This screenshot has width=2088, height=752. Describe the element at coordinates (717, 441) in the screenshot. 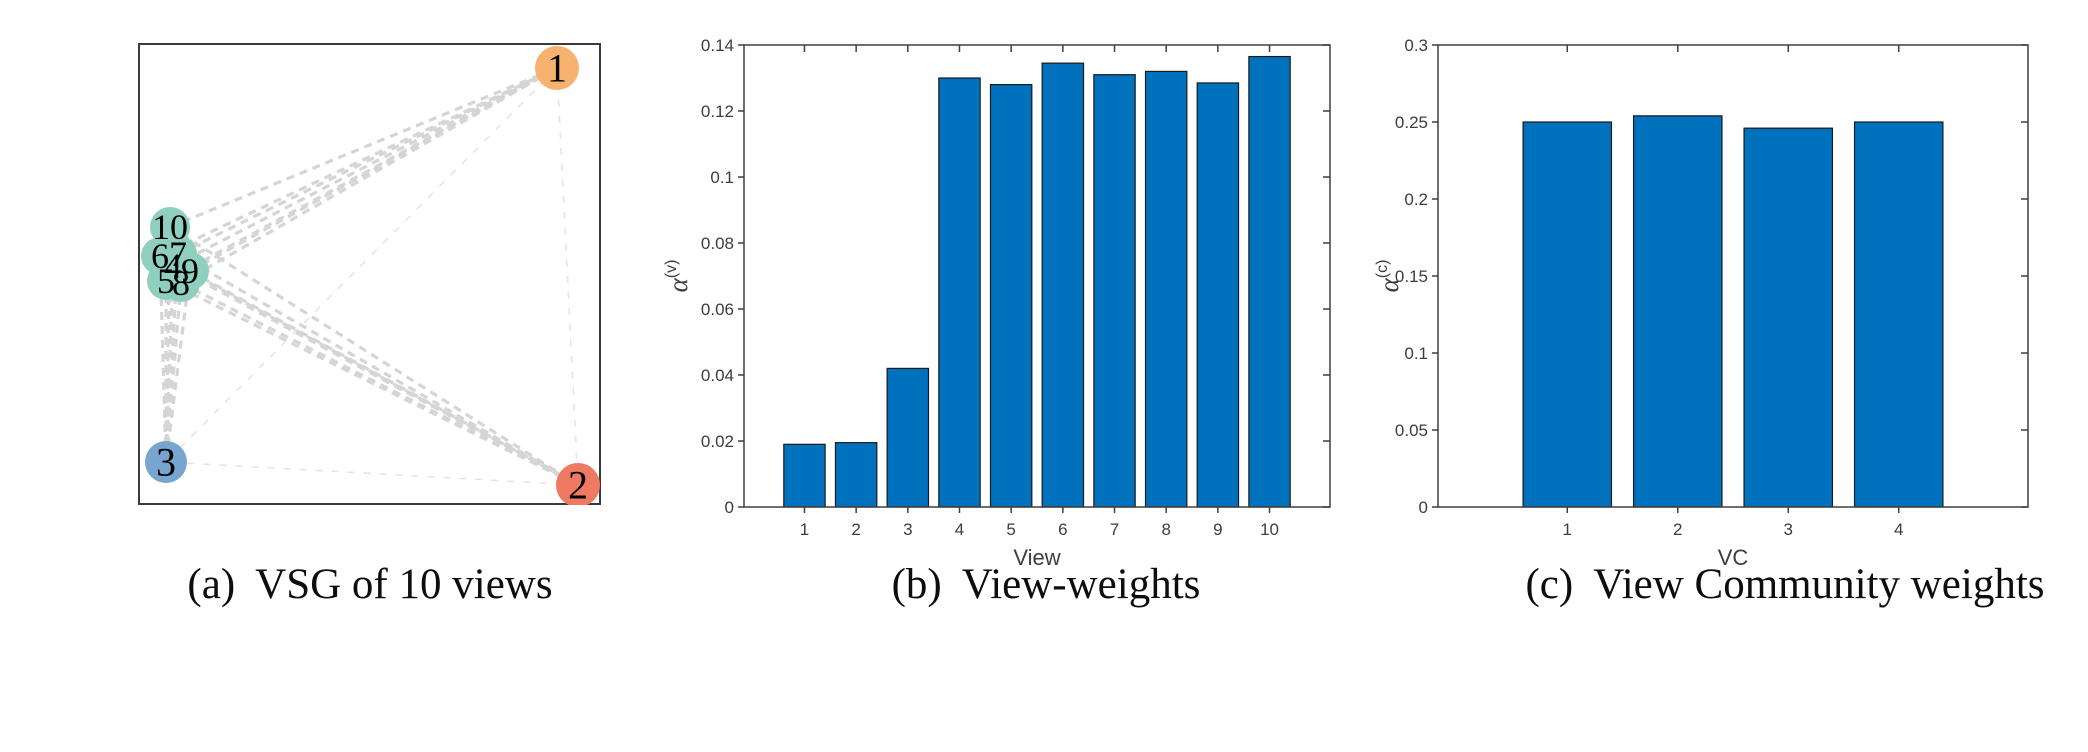

I see `y-tick-label: 0.02` at that location.